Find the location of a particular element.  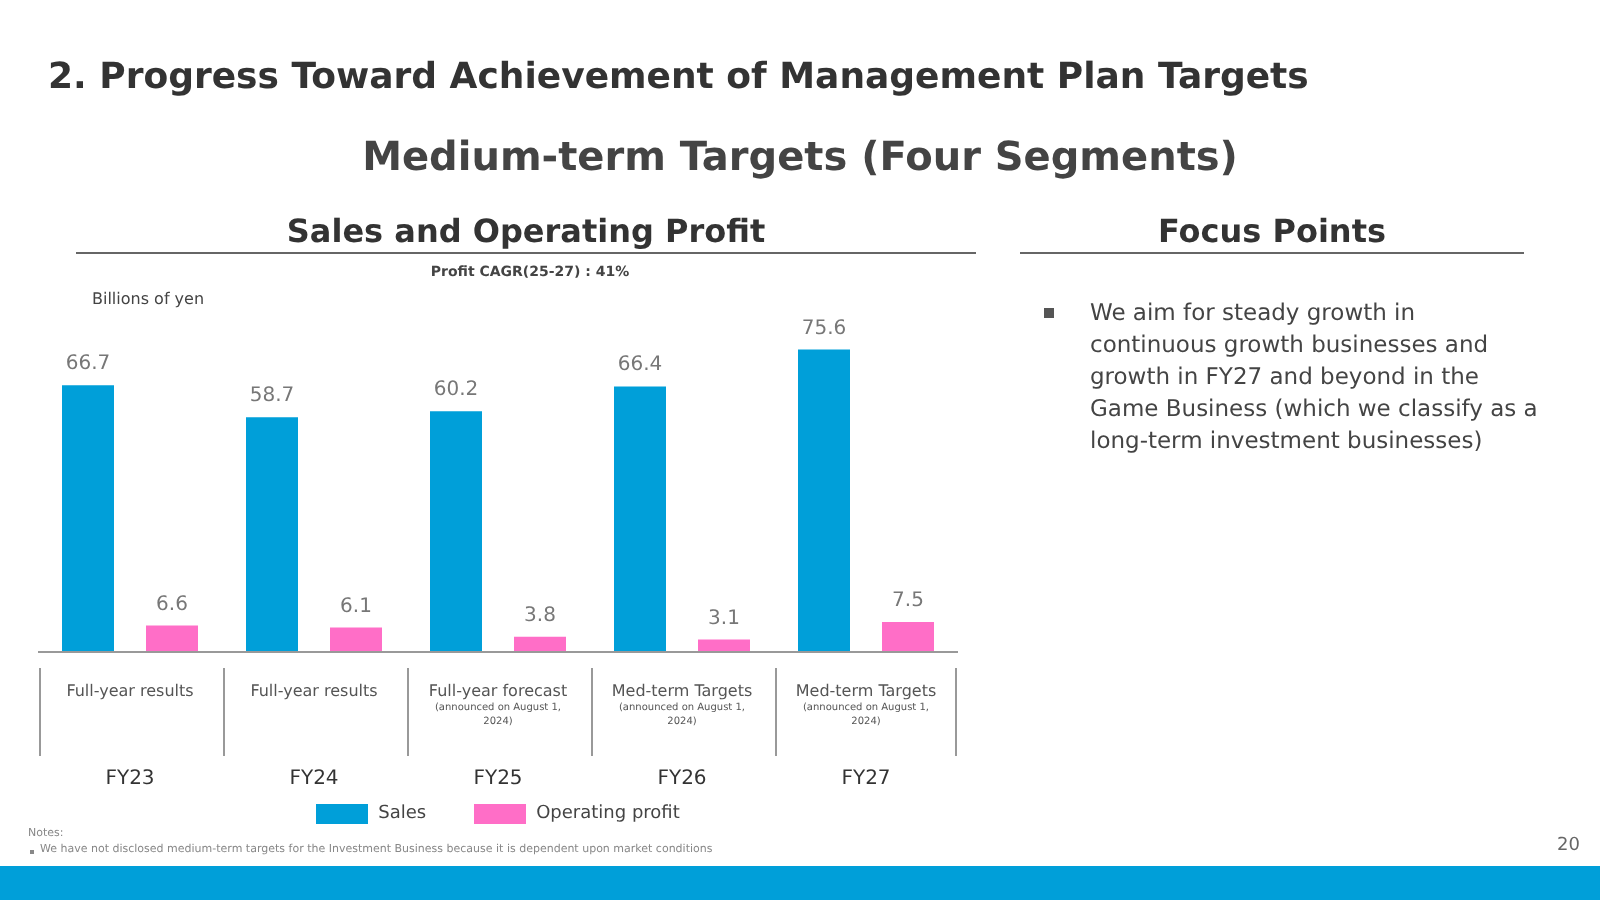

text: Sales and Operating Profit is located at coordinates (526, 233).